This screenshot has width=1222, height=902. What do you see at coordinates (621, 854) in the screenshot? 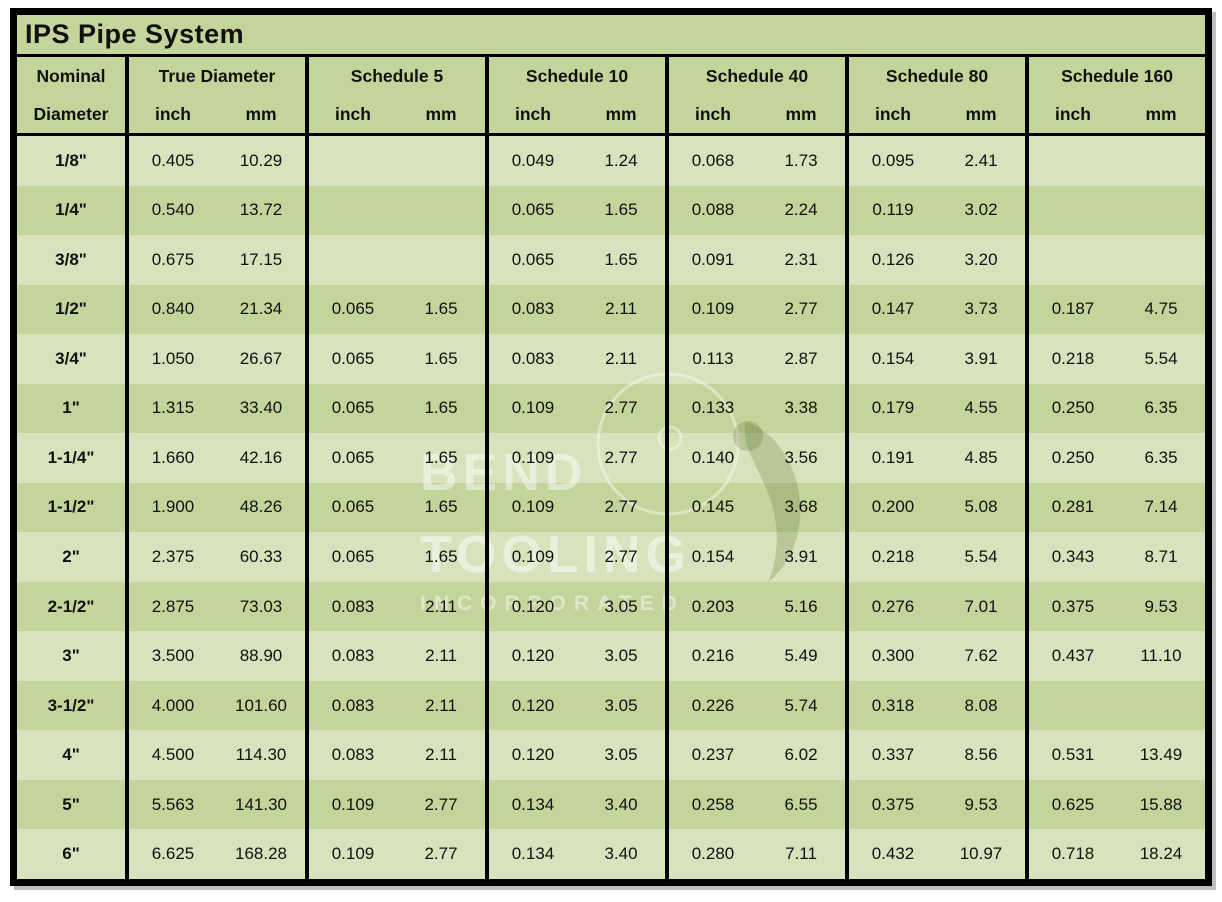
I see `cell-value: 3.40` at bounding box center [621, 854].